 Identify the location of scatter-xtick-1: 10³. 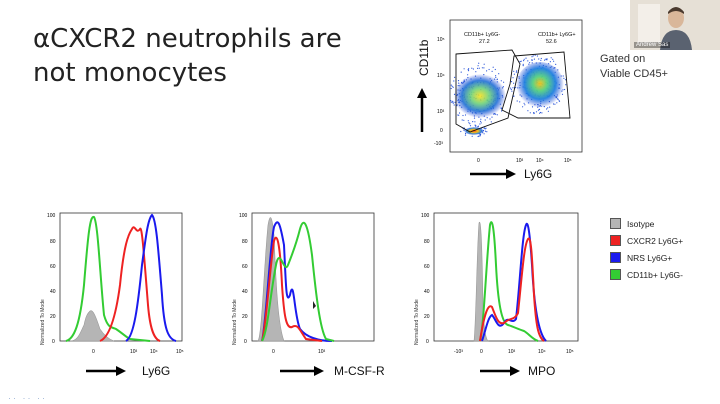
(520, 161).